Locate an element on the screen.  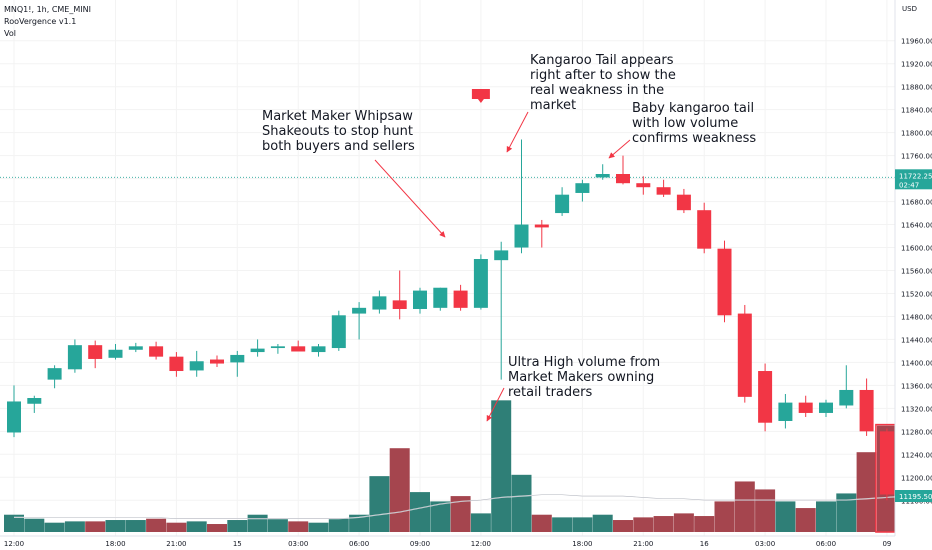
last-price-tag is located at coordinates (913, 179).